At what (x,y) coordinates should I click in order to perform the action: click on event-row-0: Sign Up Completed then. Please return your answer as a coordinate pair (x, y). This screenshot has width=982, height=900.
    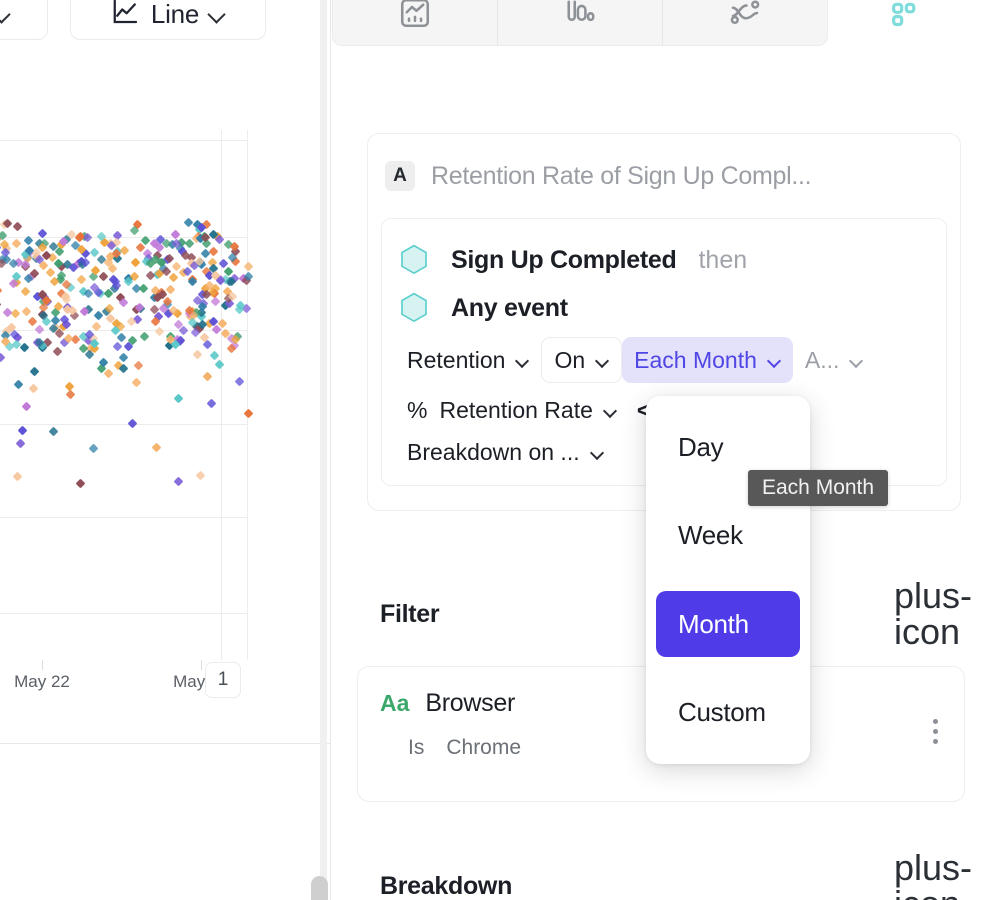
    Looking at the image, I should click on (664, 260).